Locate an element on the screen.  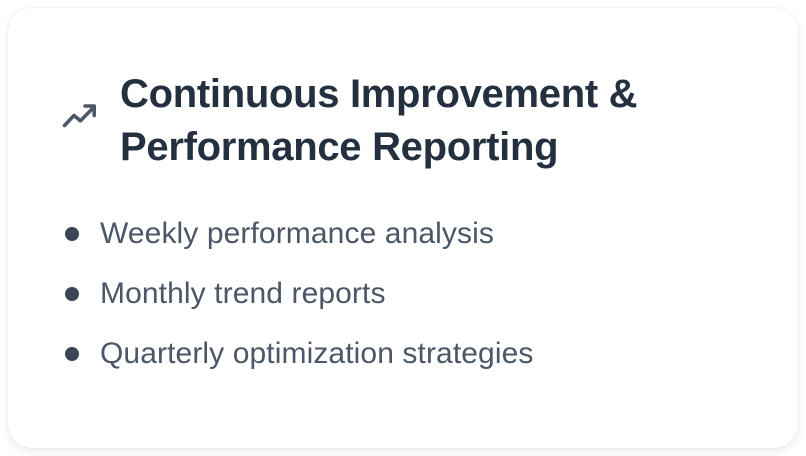
list-item: Weekly performance analysis is located at coordinates (404, 234).